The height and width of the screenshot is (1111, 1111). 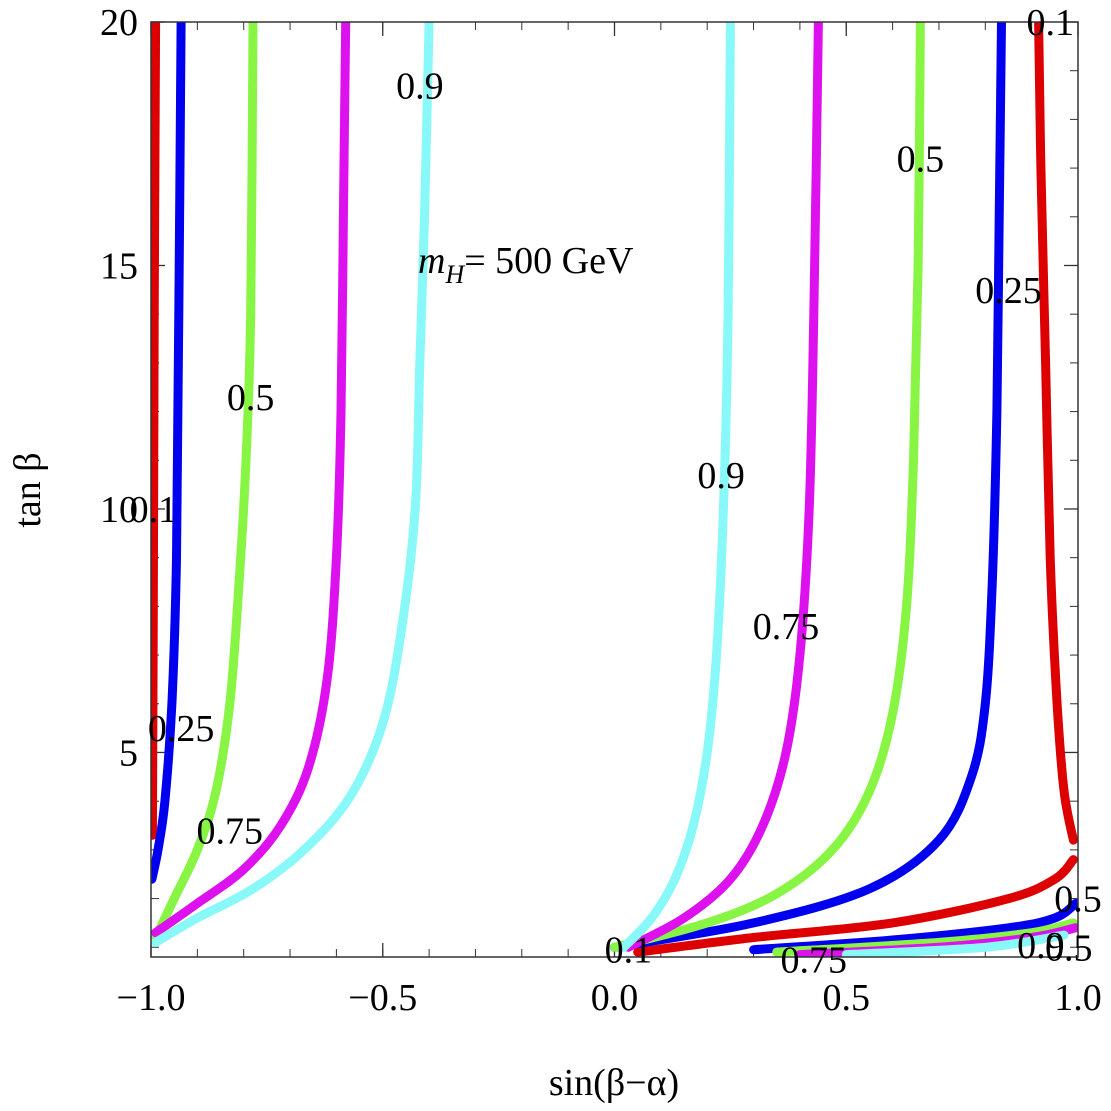 I want to click on x-tick-label: 0.5, so click(x=847, y=998).